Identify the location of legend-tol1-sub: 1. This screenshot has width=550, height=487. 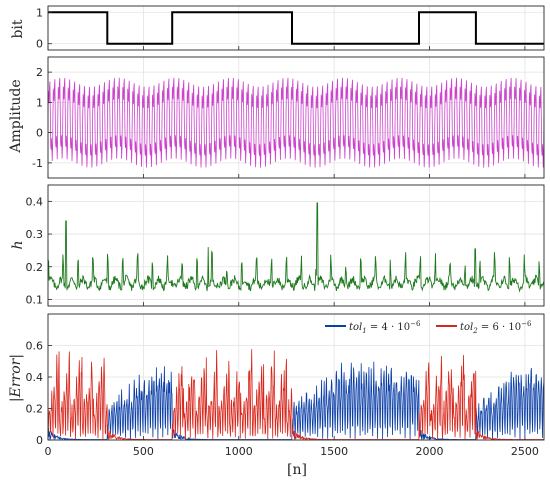
(364, 331).